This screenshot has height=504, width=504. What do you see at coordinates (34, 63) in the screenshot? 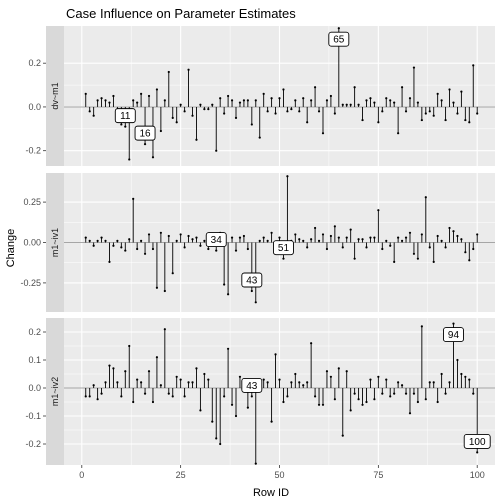
I see `y-tick-label: 0.2` at bounding box center [34, 63].